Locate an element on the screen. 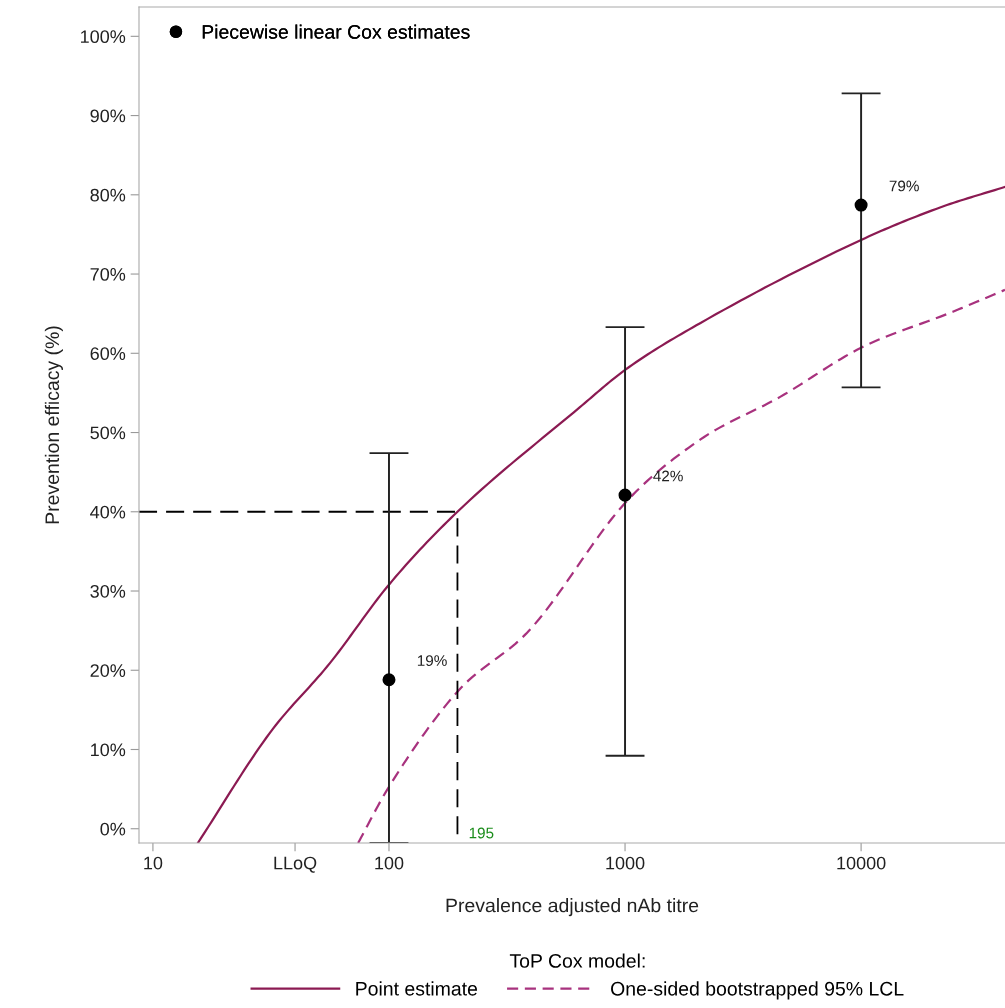 The image size is (1005, 1008). y-axis-title: Prevention efficacy (%) is located at coordinates (53, 425).